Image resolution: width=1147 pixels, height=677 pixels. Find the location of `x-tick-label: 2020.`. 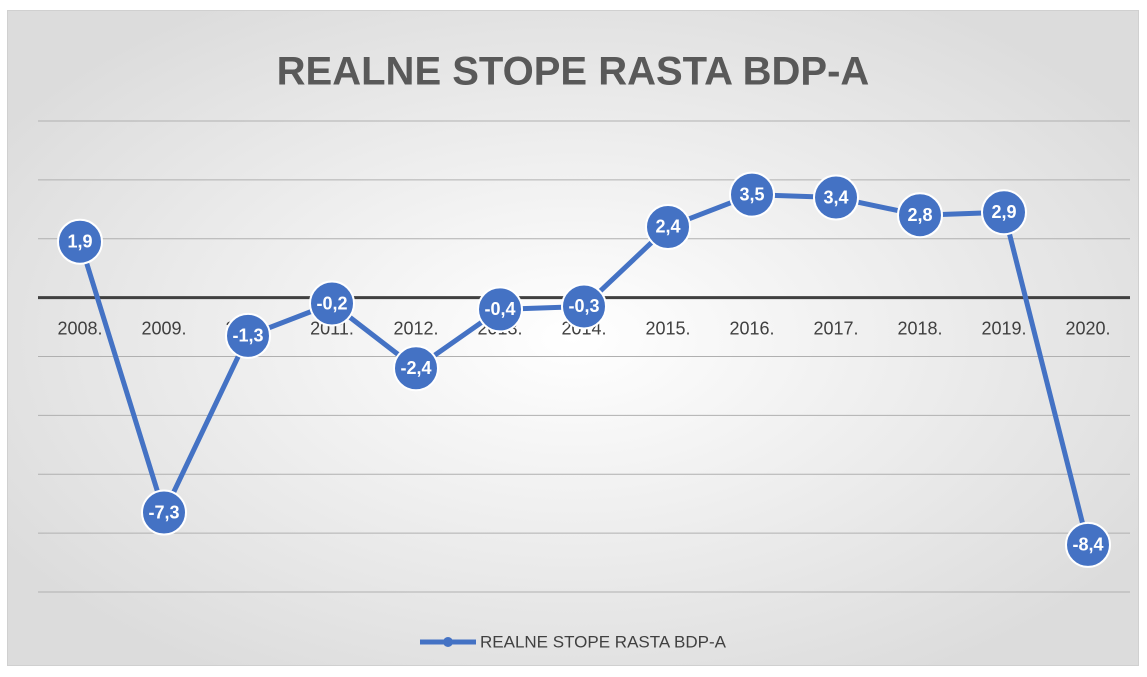

x-tick-label: 2020. is located at coordinates (1087, 328).